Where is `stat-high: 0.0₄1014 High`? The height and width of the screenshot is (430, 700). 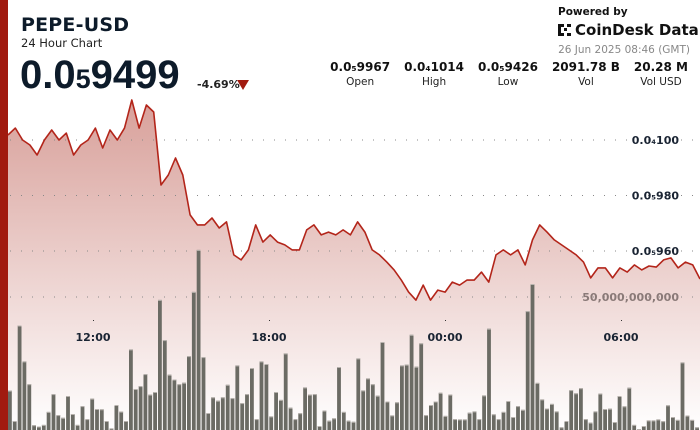 stat-high: 0.0₄1014 High is located at coordinates (434, 74).